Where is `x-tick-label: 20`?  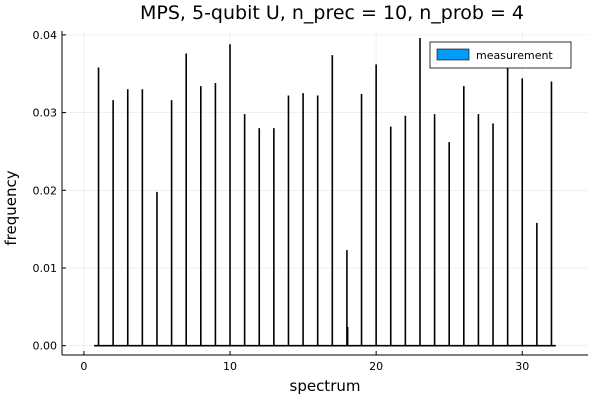 x-tick-label: 20 is located at coordinates (376, 366).